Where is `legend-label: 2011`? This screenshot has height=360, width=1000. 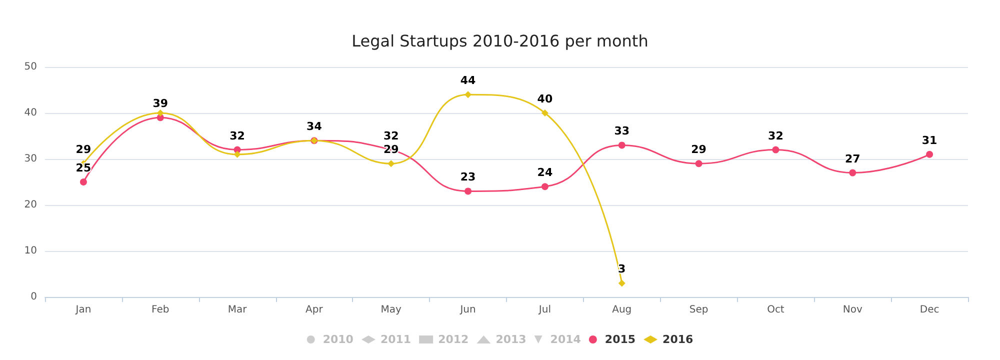 legend-label: 2011 is located at coordinates (396, 339).